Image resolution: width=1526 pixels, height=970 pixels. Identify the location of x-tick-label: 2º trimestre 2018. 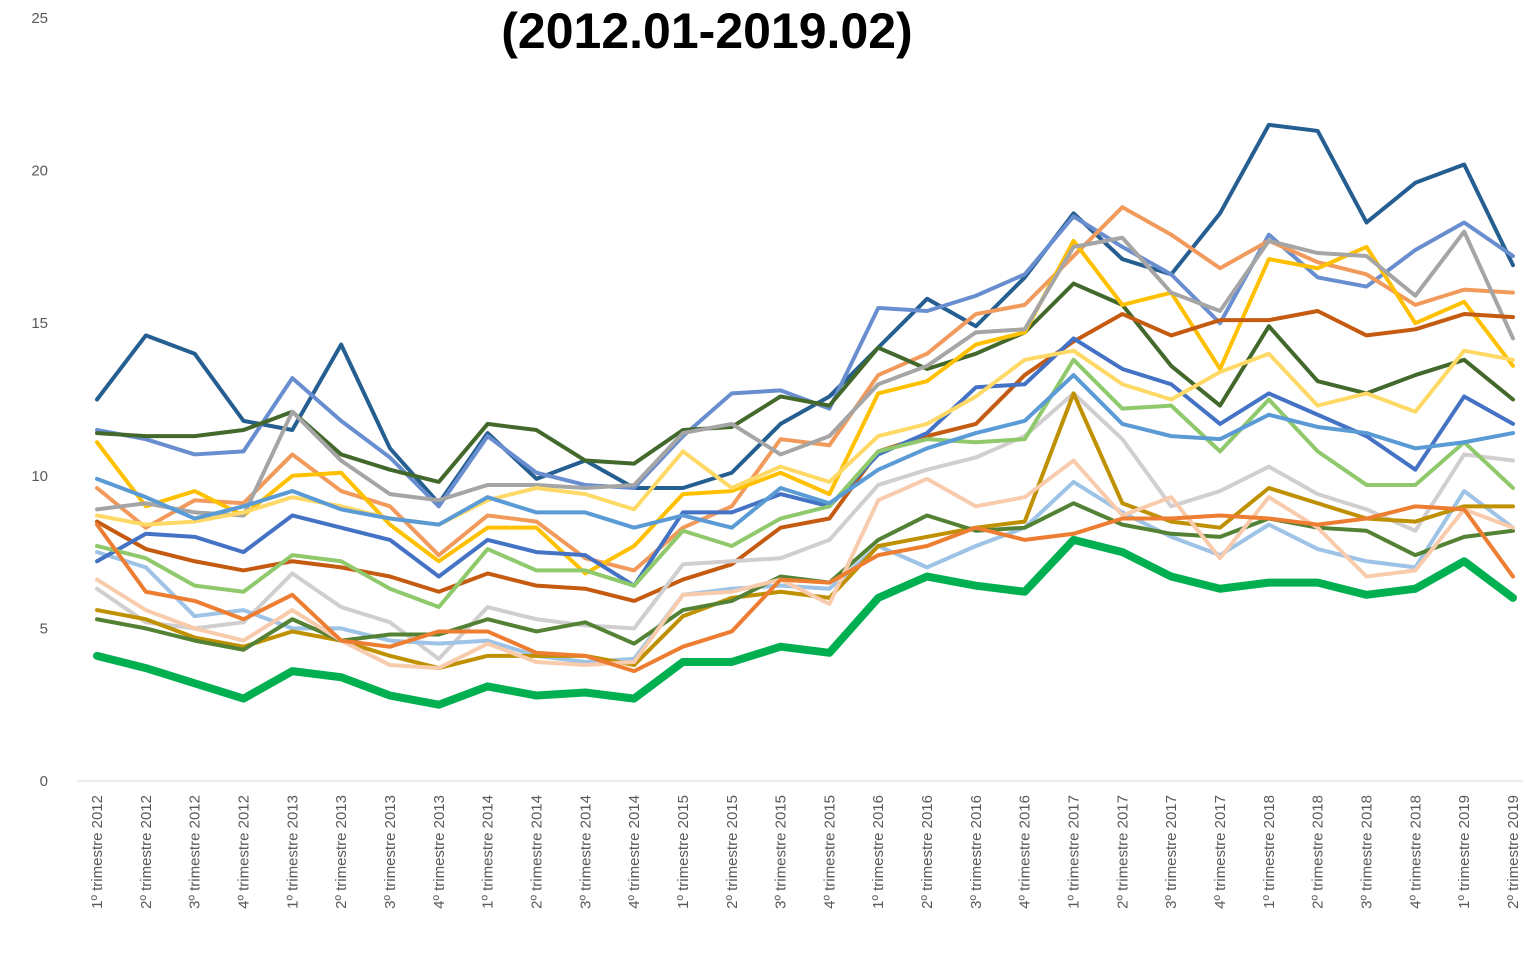
(1318, 852).